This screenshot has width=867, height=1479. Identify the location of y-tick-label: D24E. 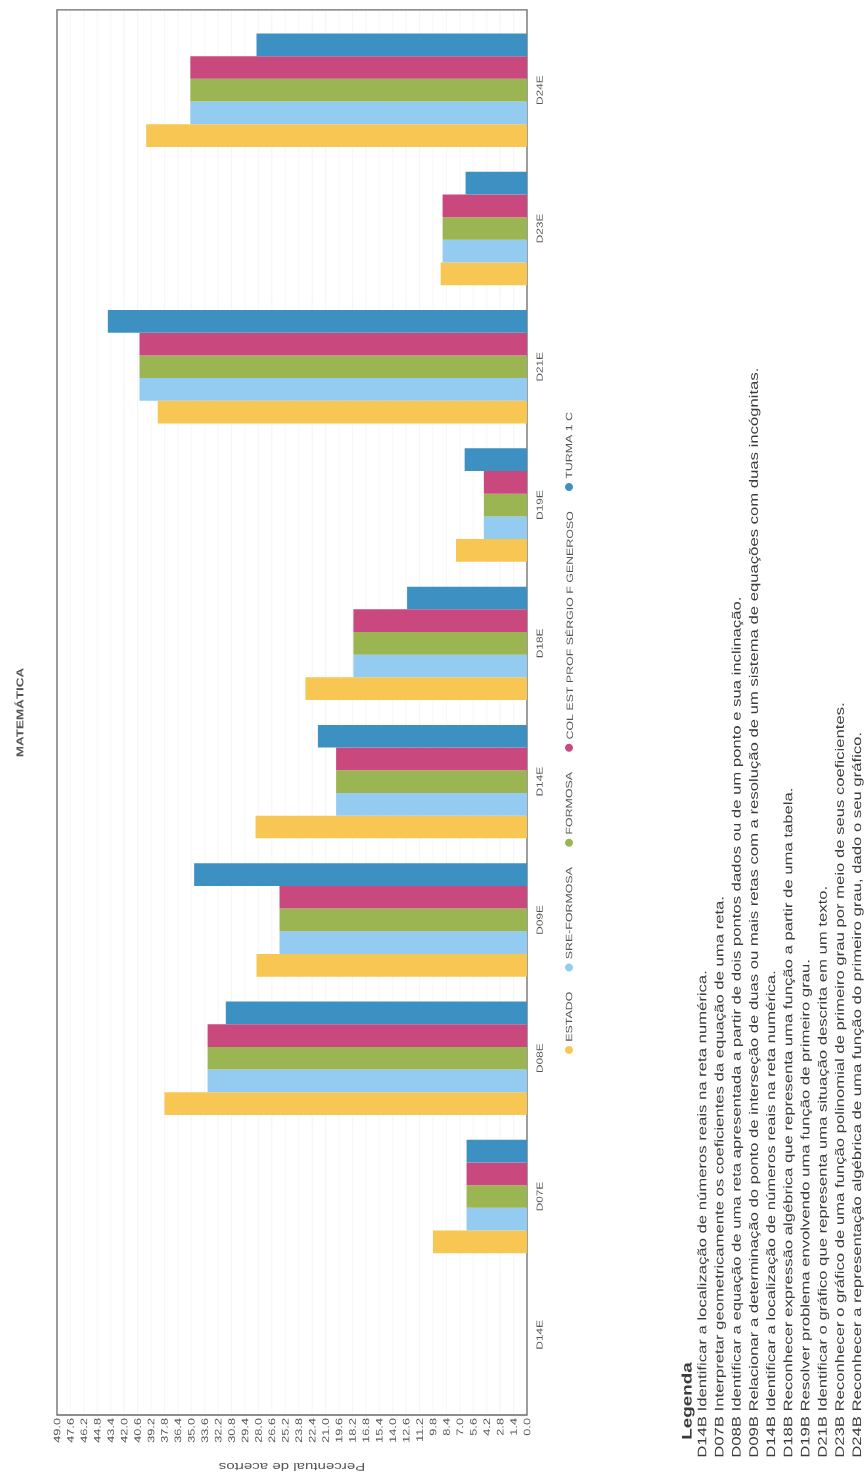
(539, 90).